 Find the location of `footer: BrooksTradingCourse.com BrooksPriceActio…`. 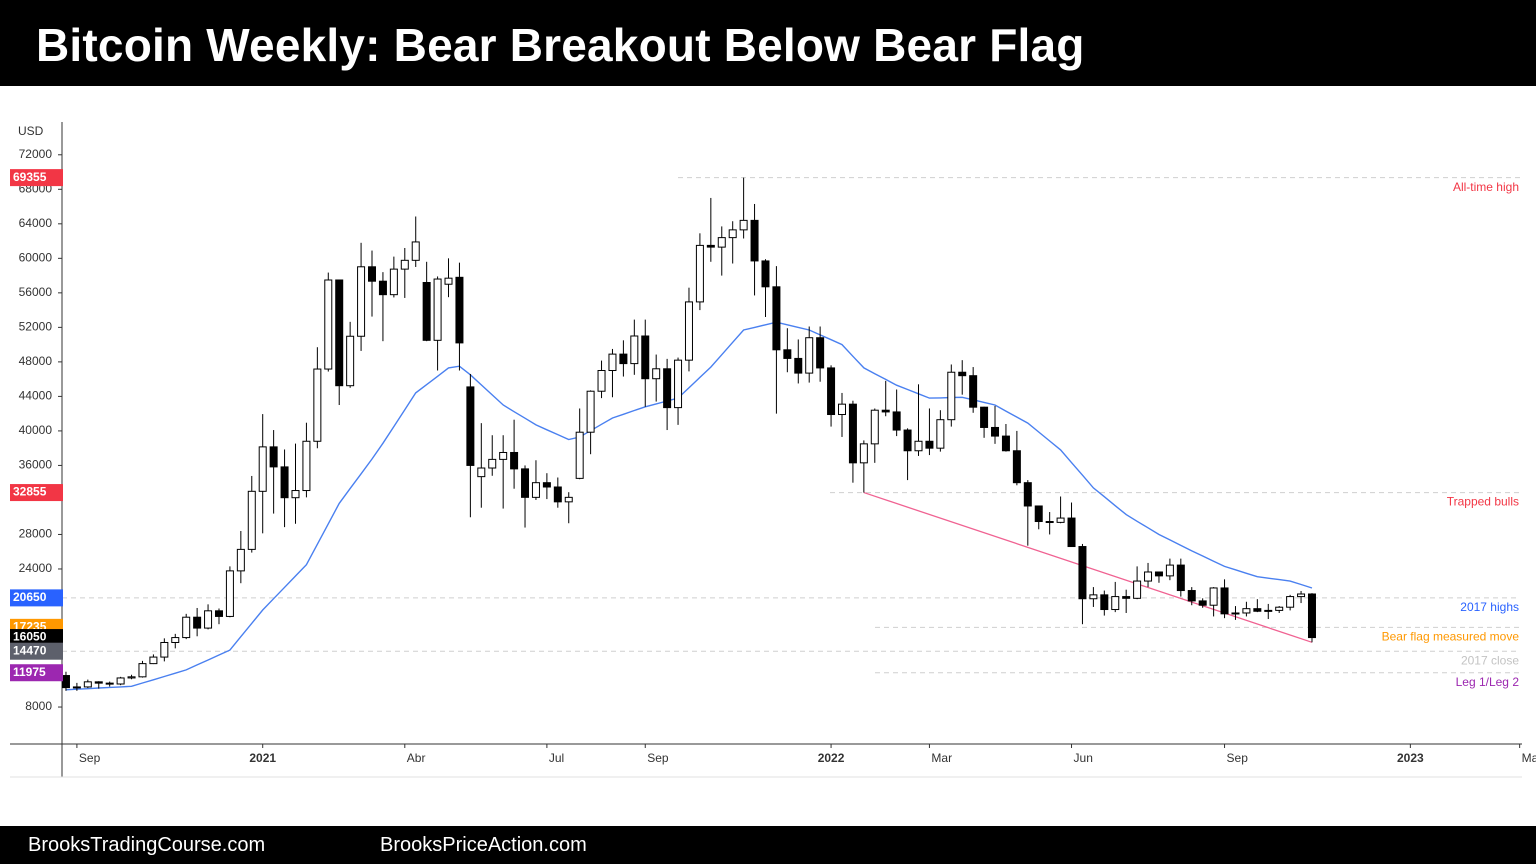

footer: BrooksTradingCourse.com BrooksPriceActio… is located at coordinates (768, 845).